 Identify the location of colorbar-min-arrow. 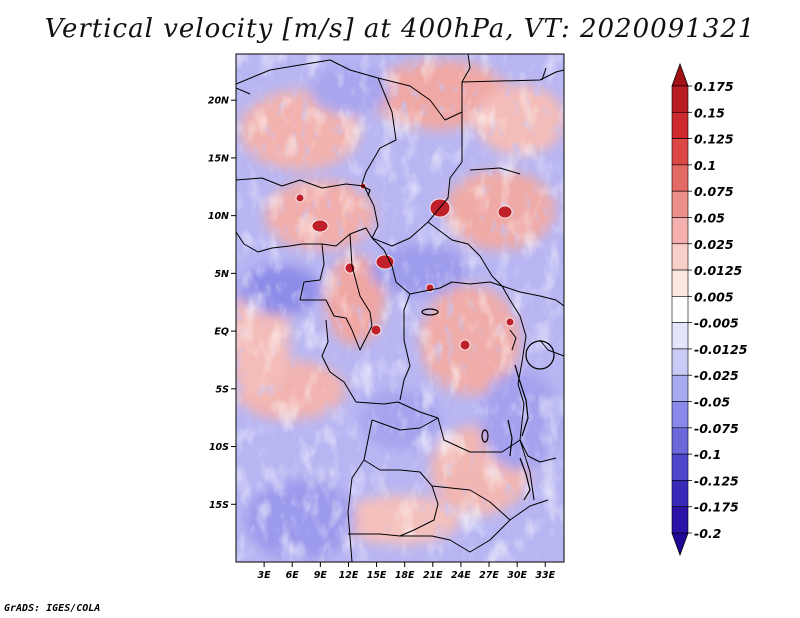
(680, 544).